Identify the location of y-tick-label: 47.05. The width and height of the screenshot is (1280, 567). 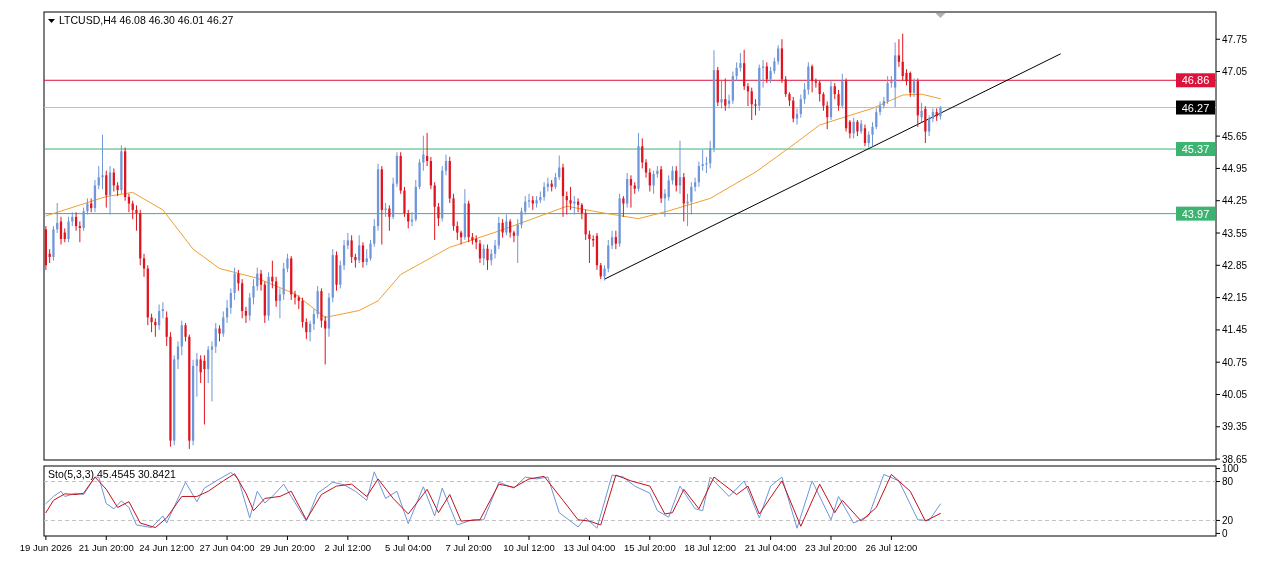
(1235, 72).